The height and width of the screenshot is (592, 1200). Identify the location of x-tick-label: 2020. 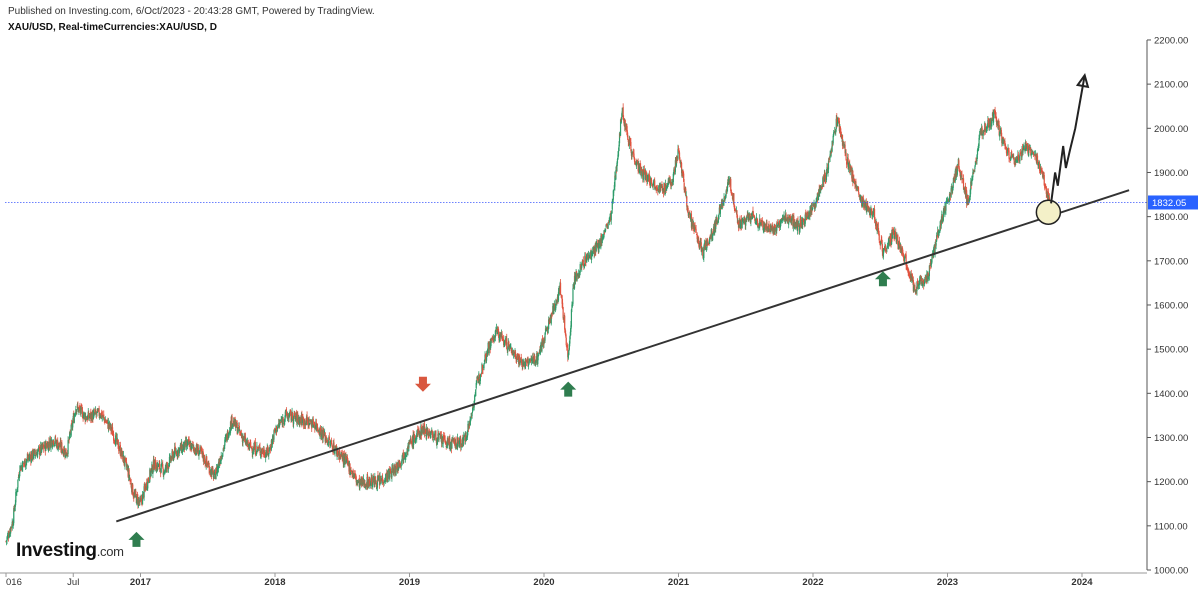
(543, 582).